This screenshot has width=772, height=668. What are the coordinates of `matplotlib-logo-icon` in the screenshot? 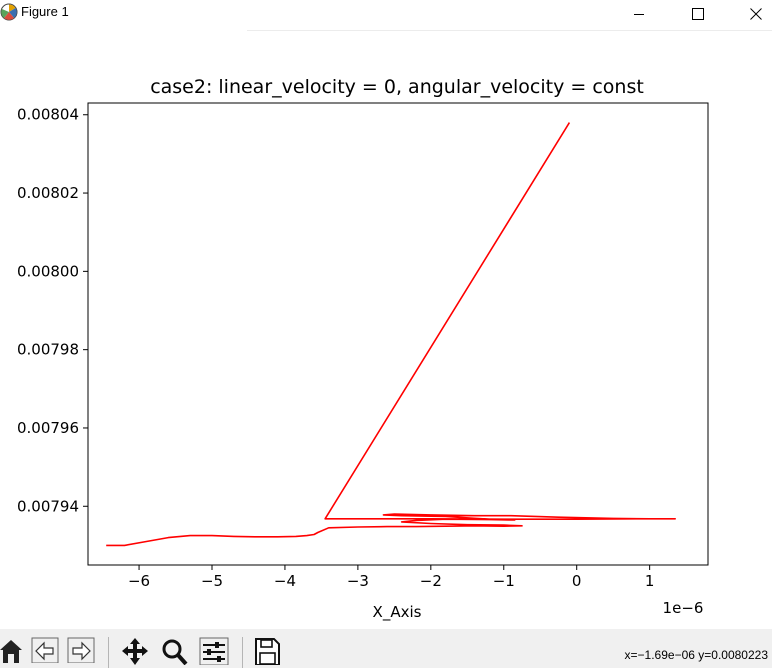 It's located at (9, 12).